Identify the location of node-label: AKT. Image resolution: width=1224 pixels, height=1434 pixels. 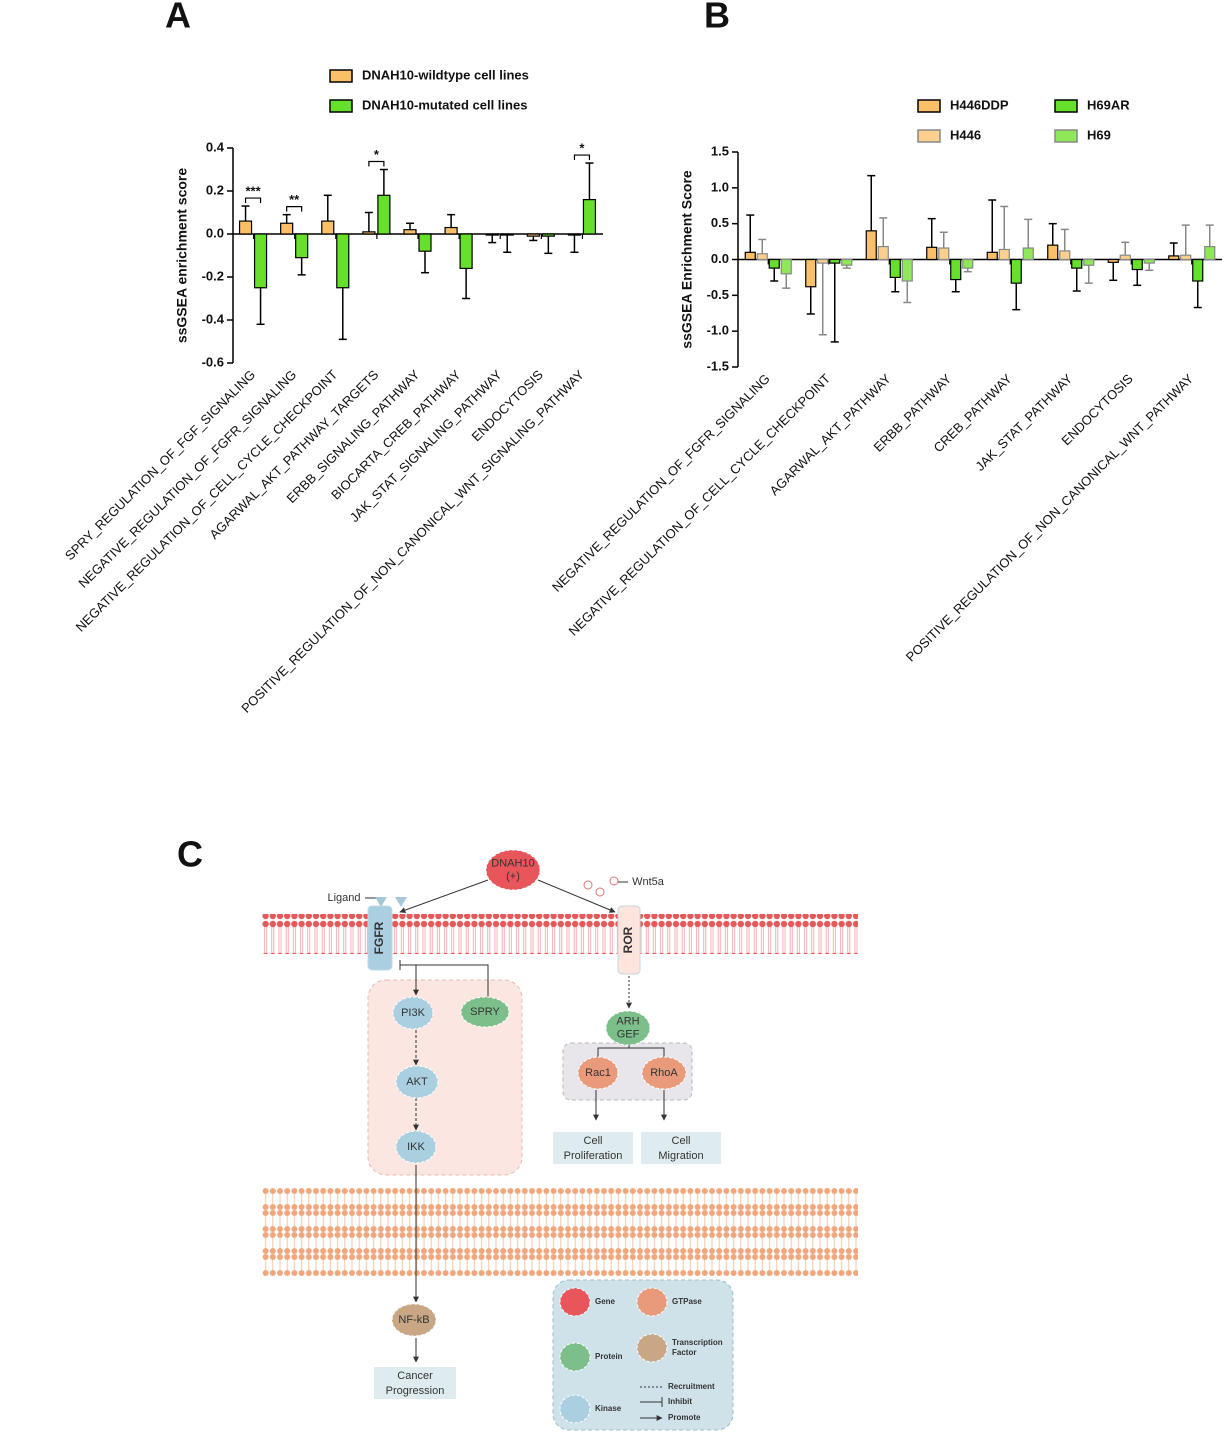
(417, 1082).